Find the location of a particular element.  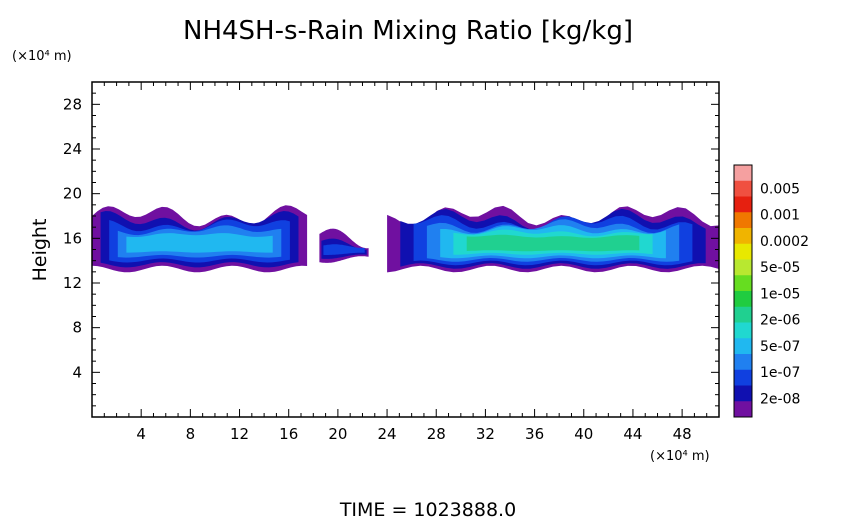

x-tick-label: 24 is located at coordinates (387, 434).